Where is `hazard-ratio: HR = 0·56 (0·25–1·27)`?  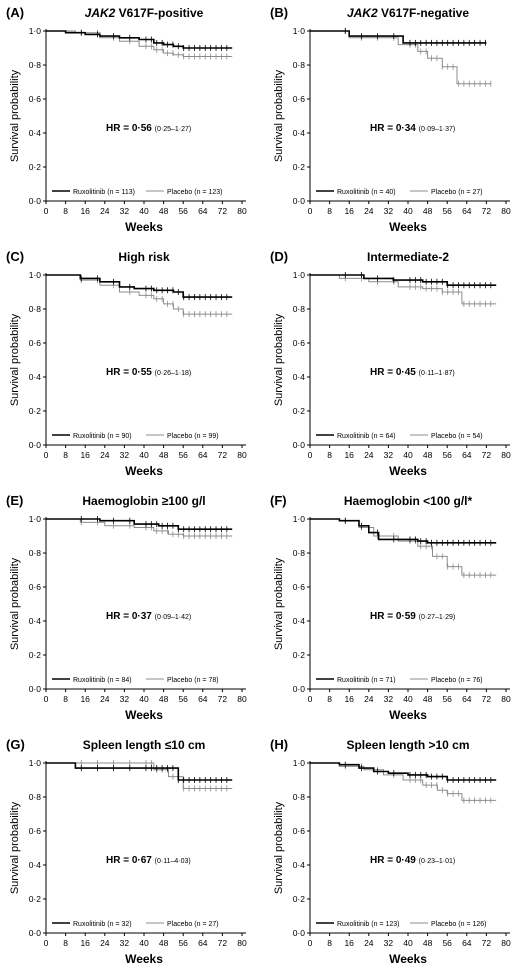 hazard-ratio: HR = 0·56 (0·25–1·27) is located at coordinates (148, 128).